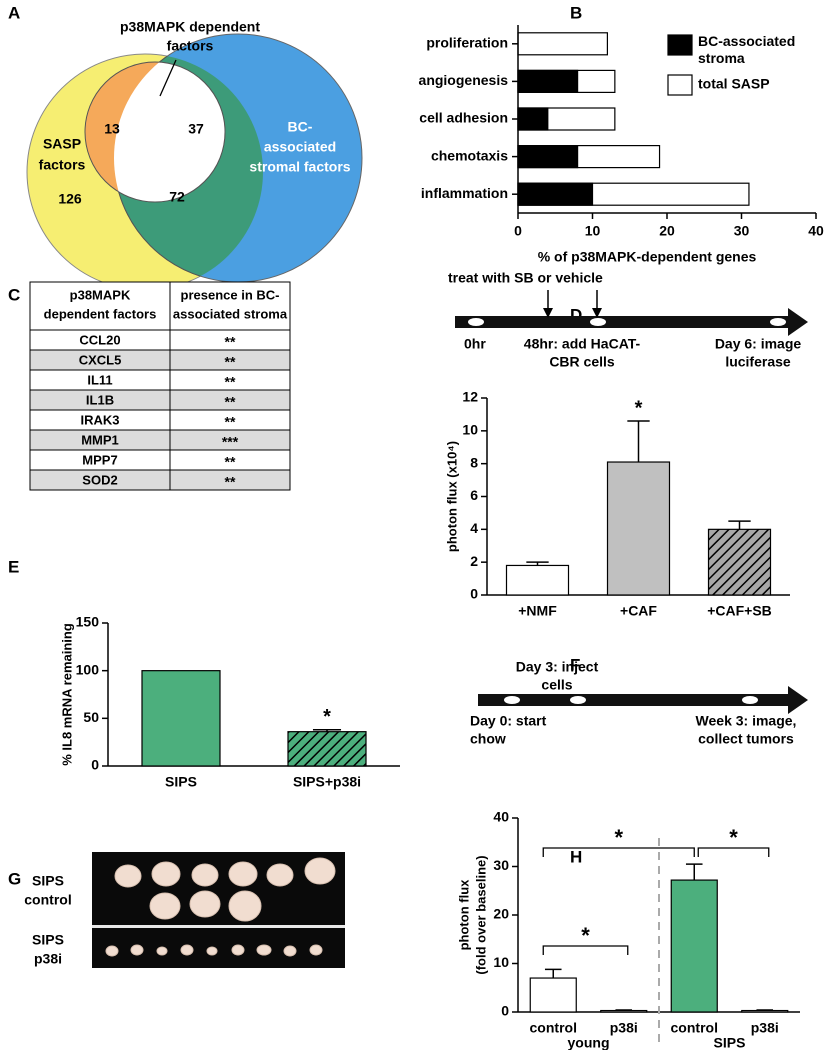 This screenshot has width=825, height=1050. I want to click on photo-label: SIPS, so click(48, 940).